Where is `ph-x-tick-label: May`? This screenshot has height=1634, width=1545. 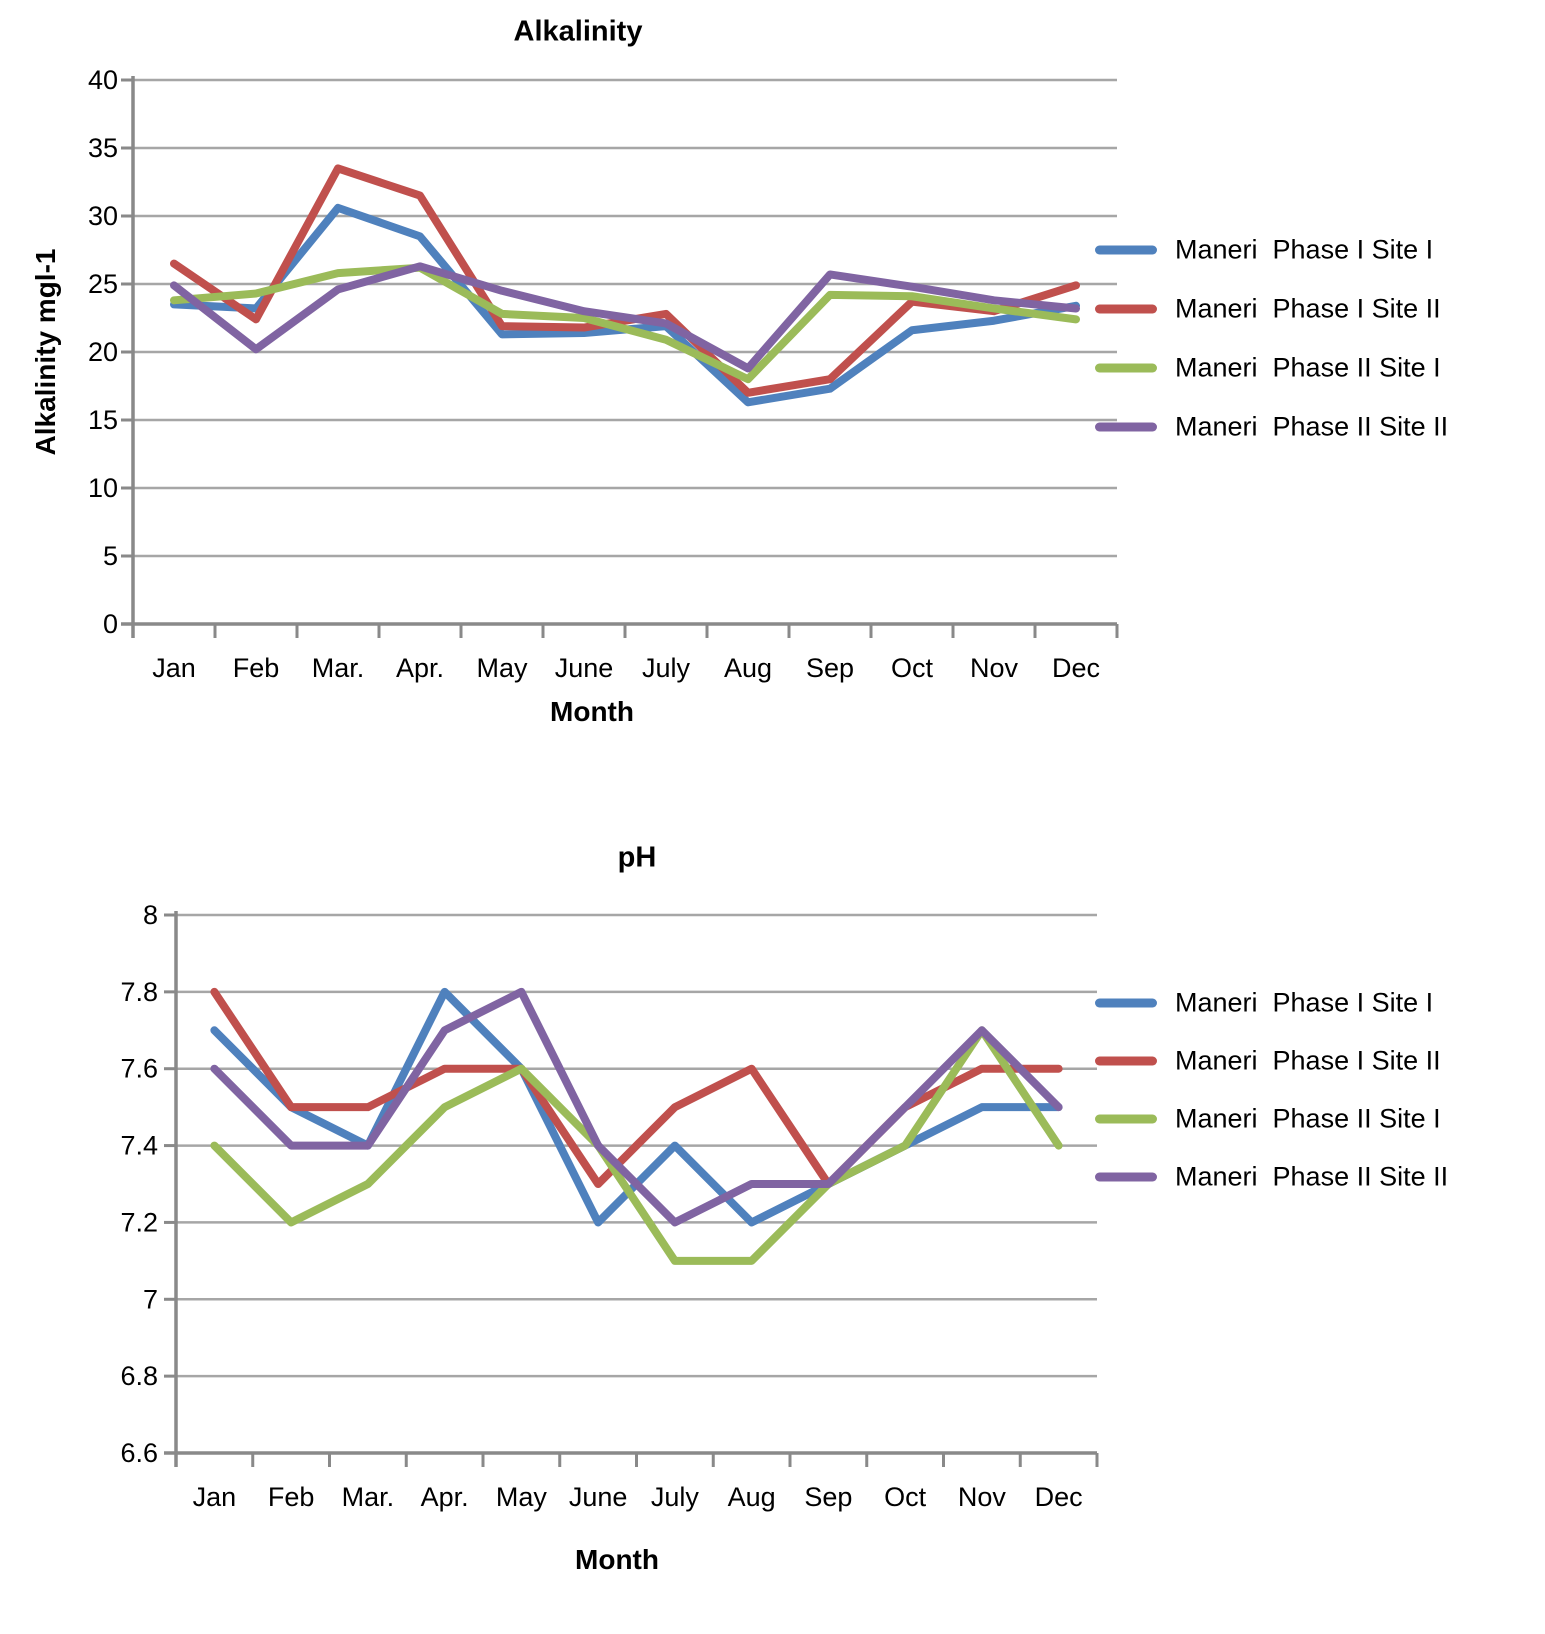
ph-x-tick-label: May is located at coordinates (522, 1497).